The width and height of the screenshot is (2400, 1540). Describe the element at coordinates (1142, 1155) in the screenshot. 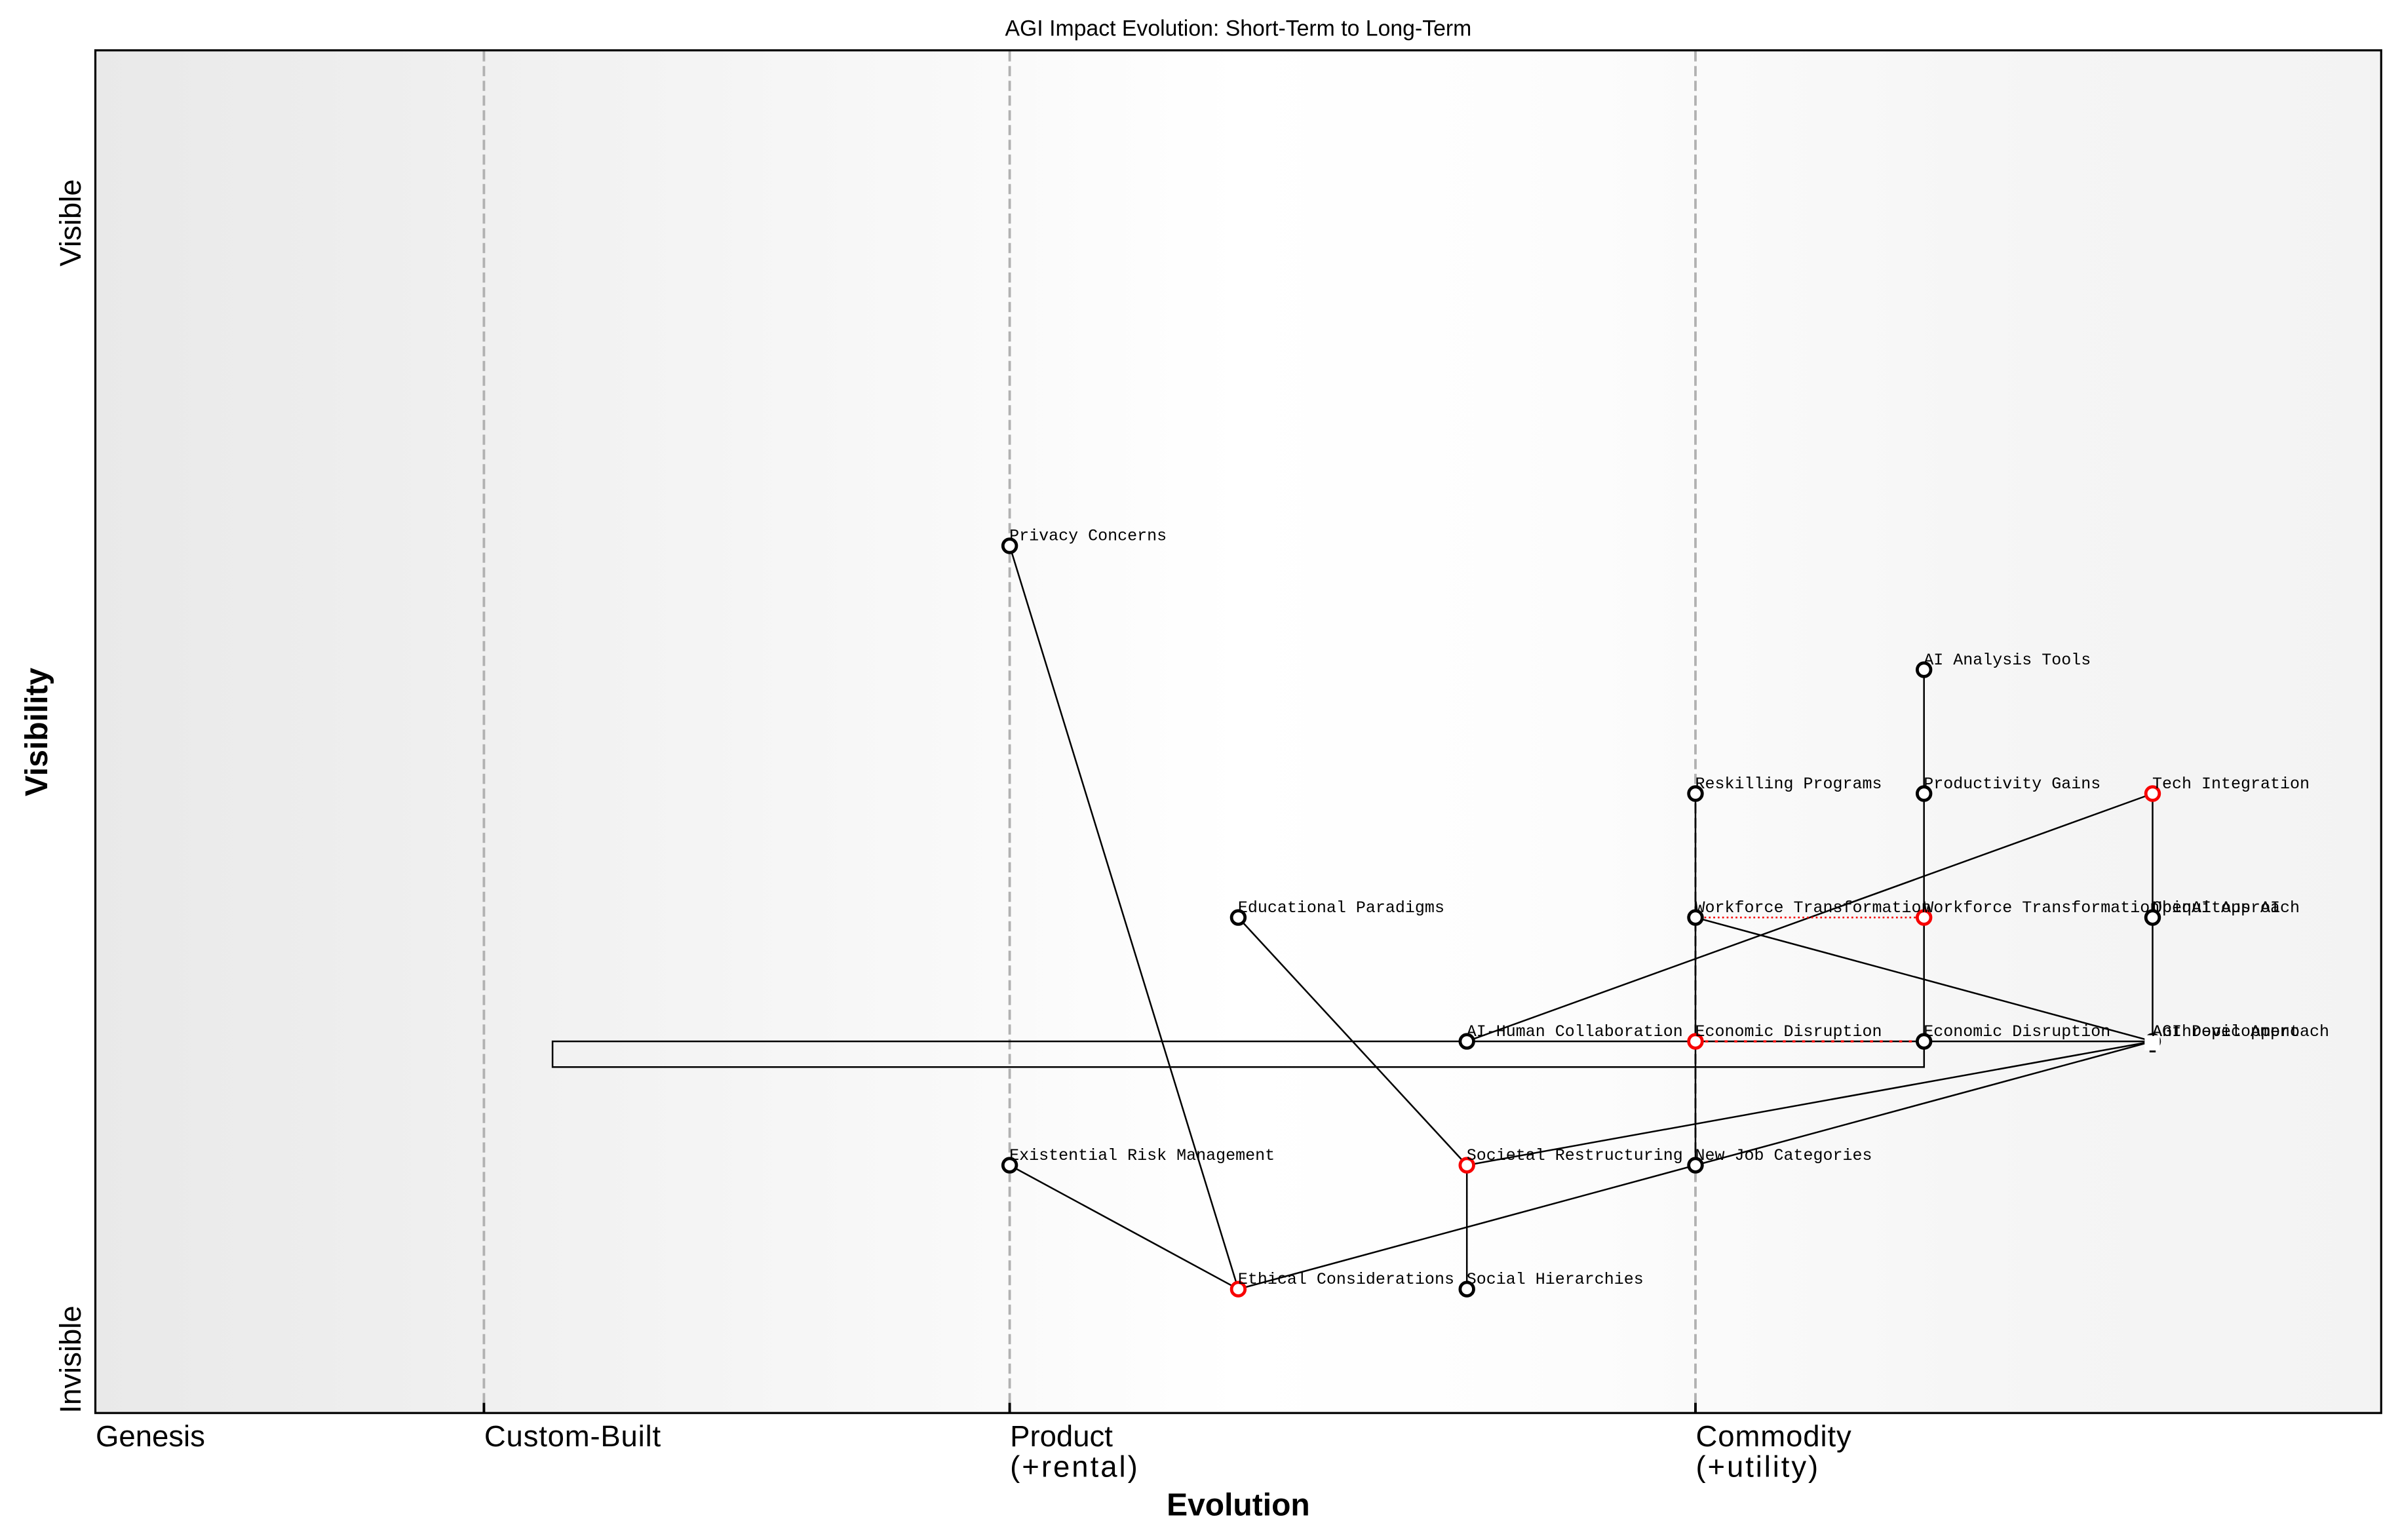

I see `svg-text: Existential Risk Management` at that location.